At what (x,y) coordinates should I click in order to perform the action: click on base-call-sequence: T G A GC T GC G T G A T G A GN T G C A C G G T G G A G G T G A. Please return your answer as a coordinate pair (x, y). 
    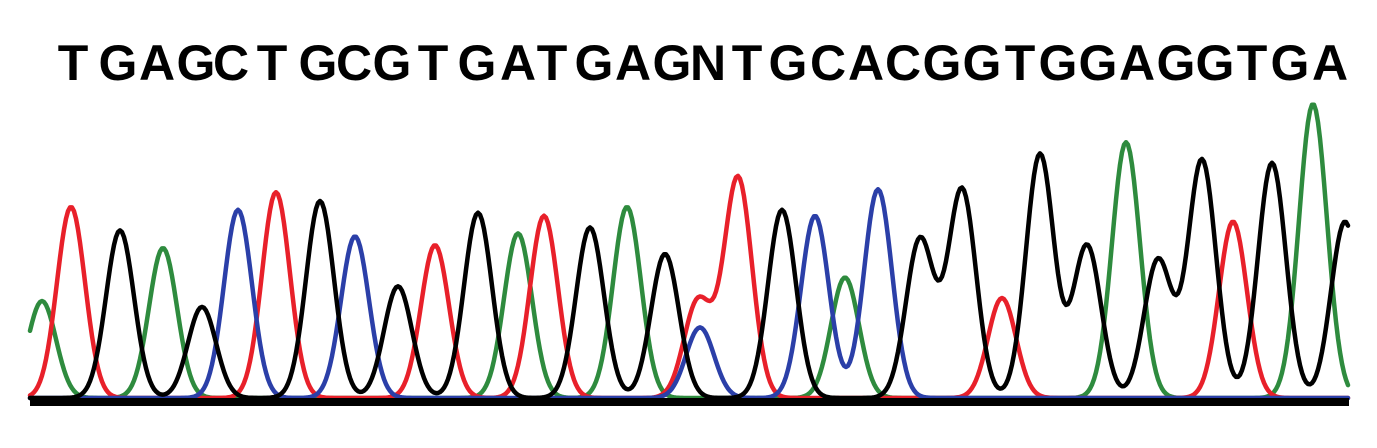
    Looking at the image, I should click on (703, 63).